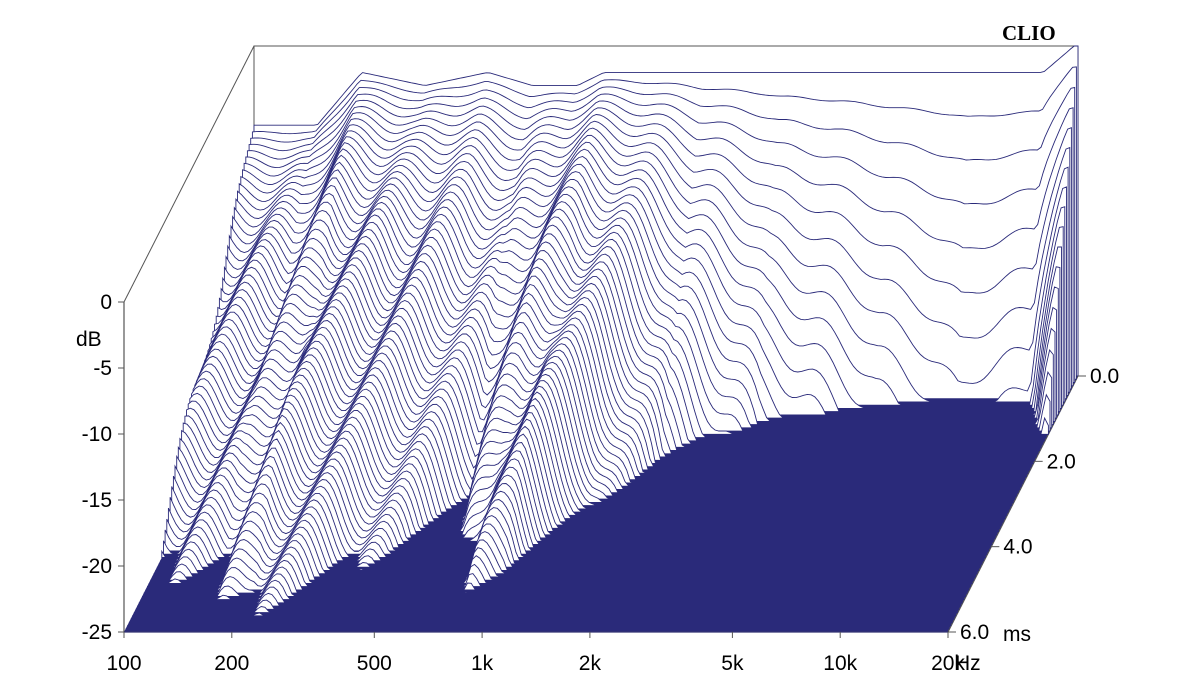 The image size is (1200, 689). I want to click on z-tick-label: 2.0, so click(1061, 461).